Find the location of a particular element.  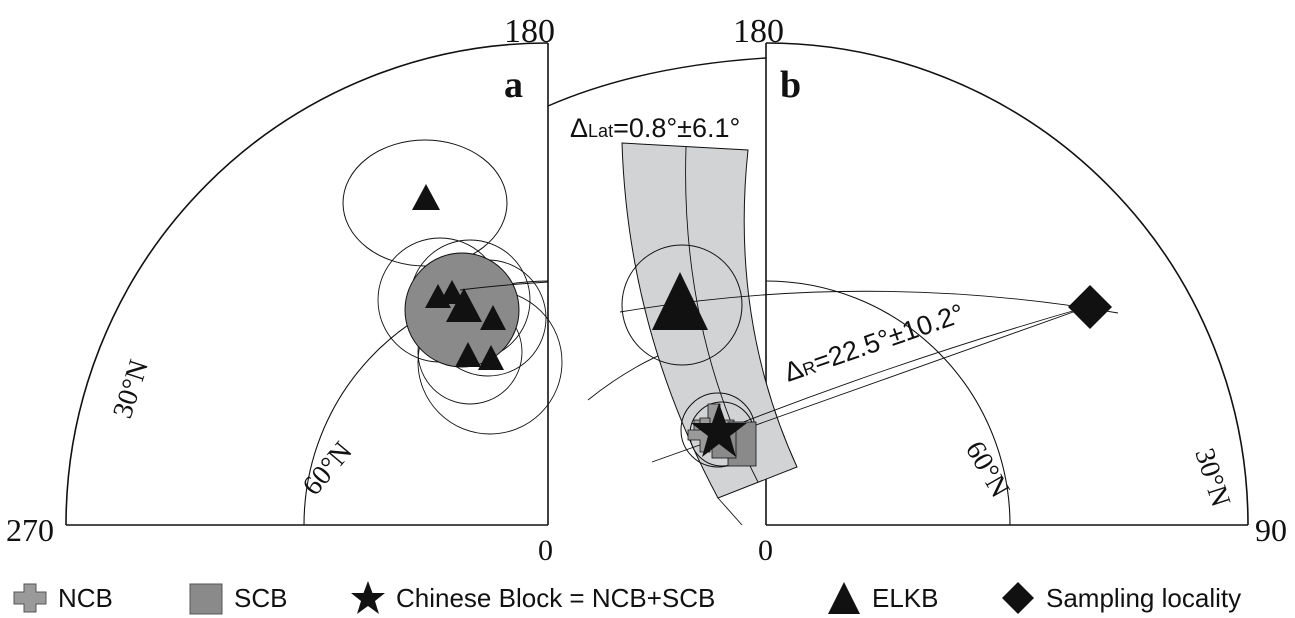

panel-b-30n-label: 30°N is located at coordinates (1212, 478).